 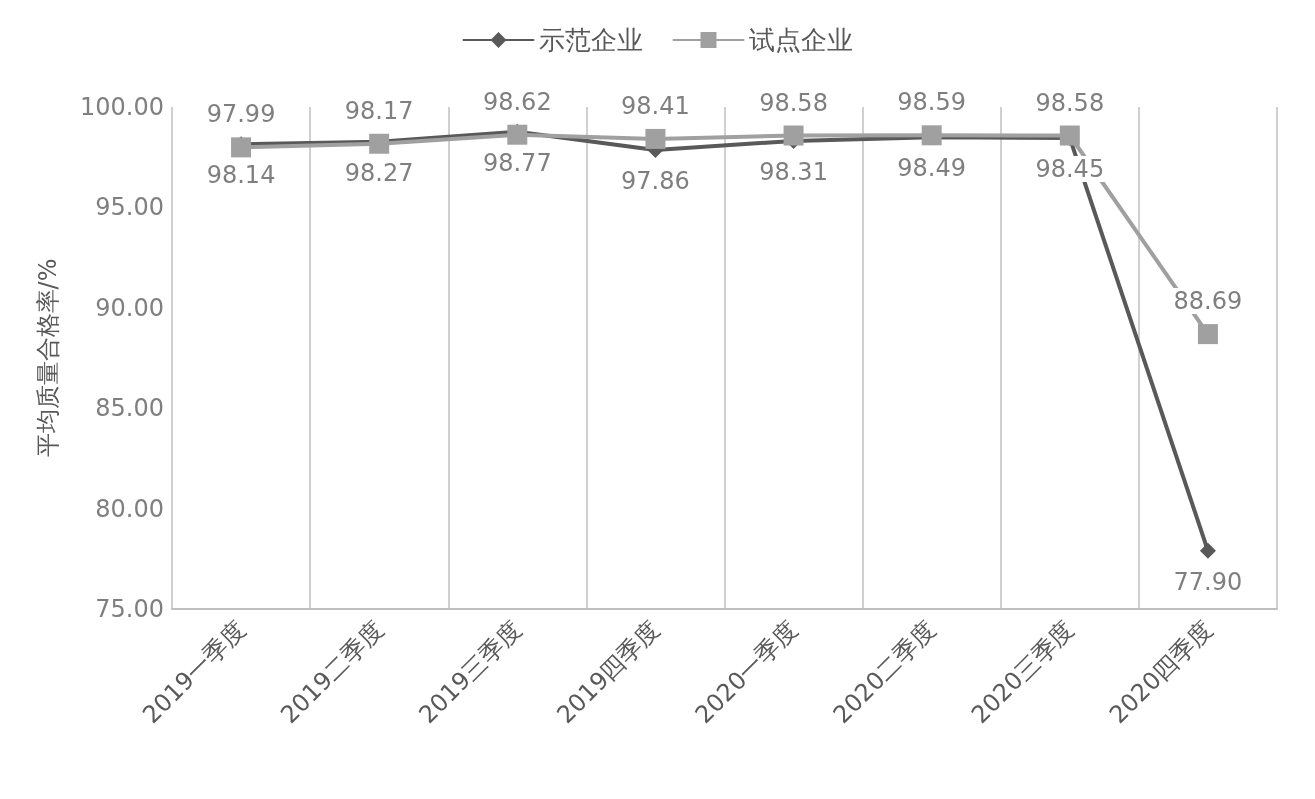 I want to click on legend-label: 试点企业, so click(x=800, y=40).